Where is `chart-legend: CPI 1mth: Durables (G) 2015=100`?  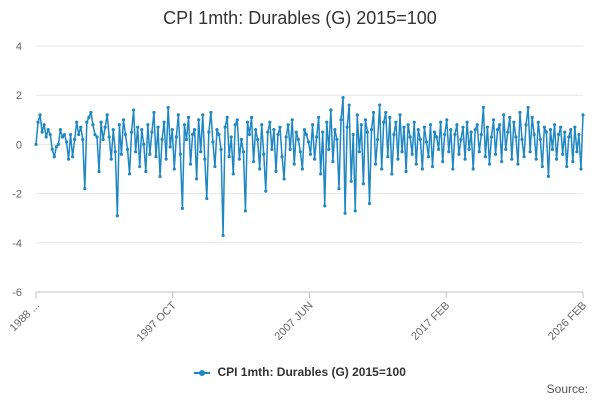 chart-legend: CPI 1mth: Durables (G) 2015=100 is located at coordinates (300, 372).